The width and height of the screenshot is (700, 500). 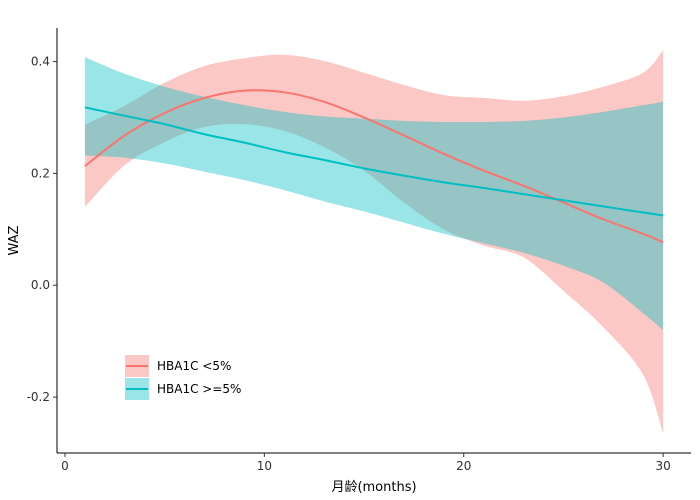 What do you see at coordinates (463, 466) in the screenshot?
I see `x-tick-label: 20` at bounding box center [463, 466].